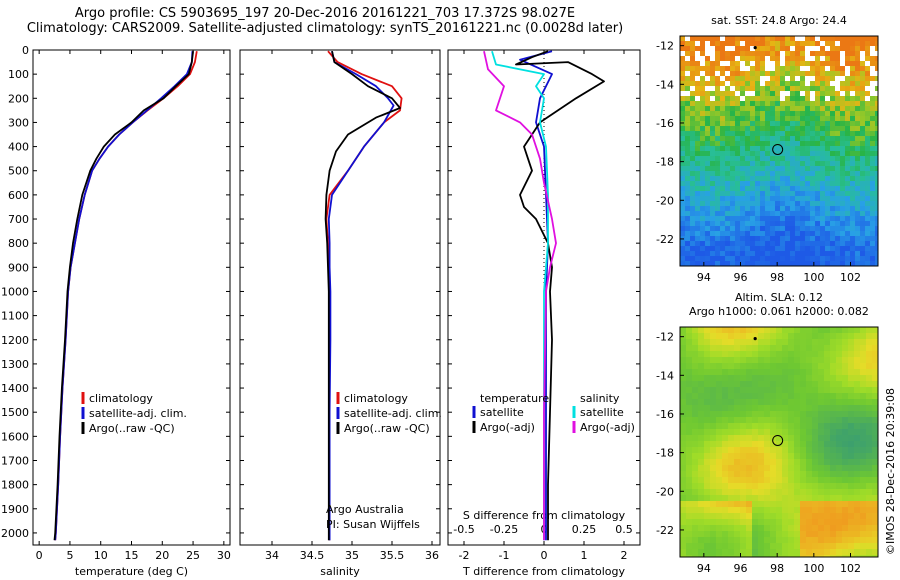  I want to click on legend-title: temperature, so click(514, 398).